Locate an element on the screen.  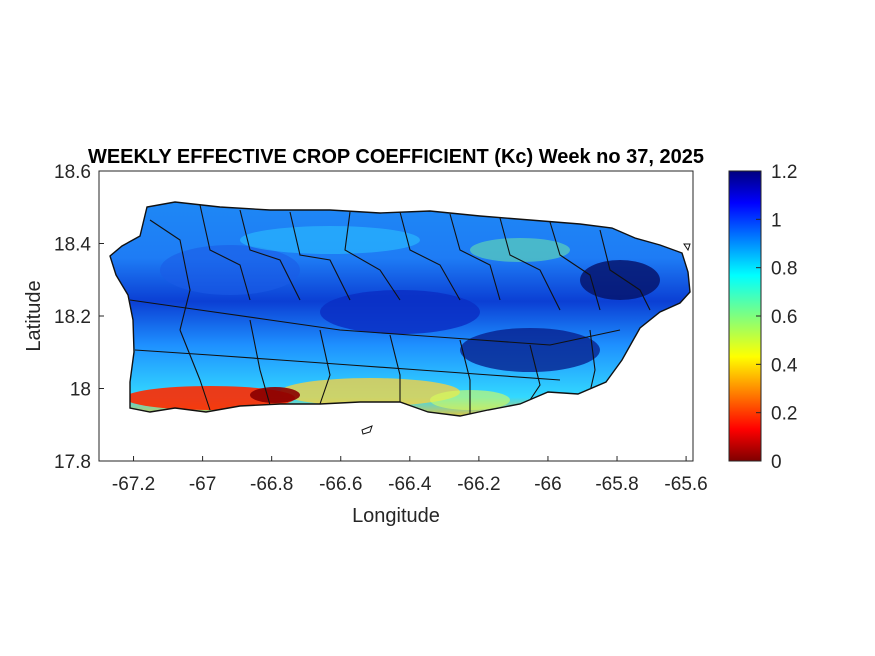
colorbar-tick-label: 0.8 is located at coordinates (784, 269).